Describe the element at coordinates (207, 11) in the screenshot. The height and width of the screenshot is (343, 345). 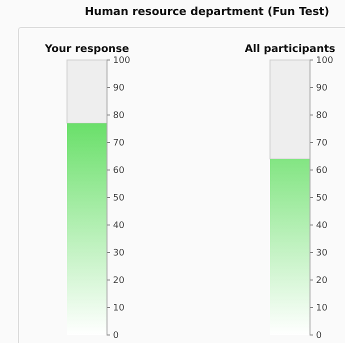
I see `text: Human resource department (Fun Test)` at that location.